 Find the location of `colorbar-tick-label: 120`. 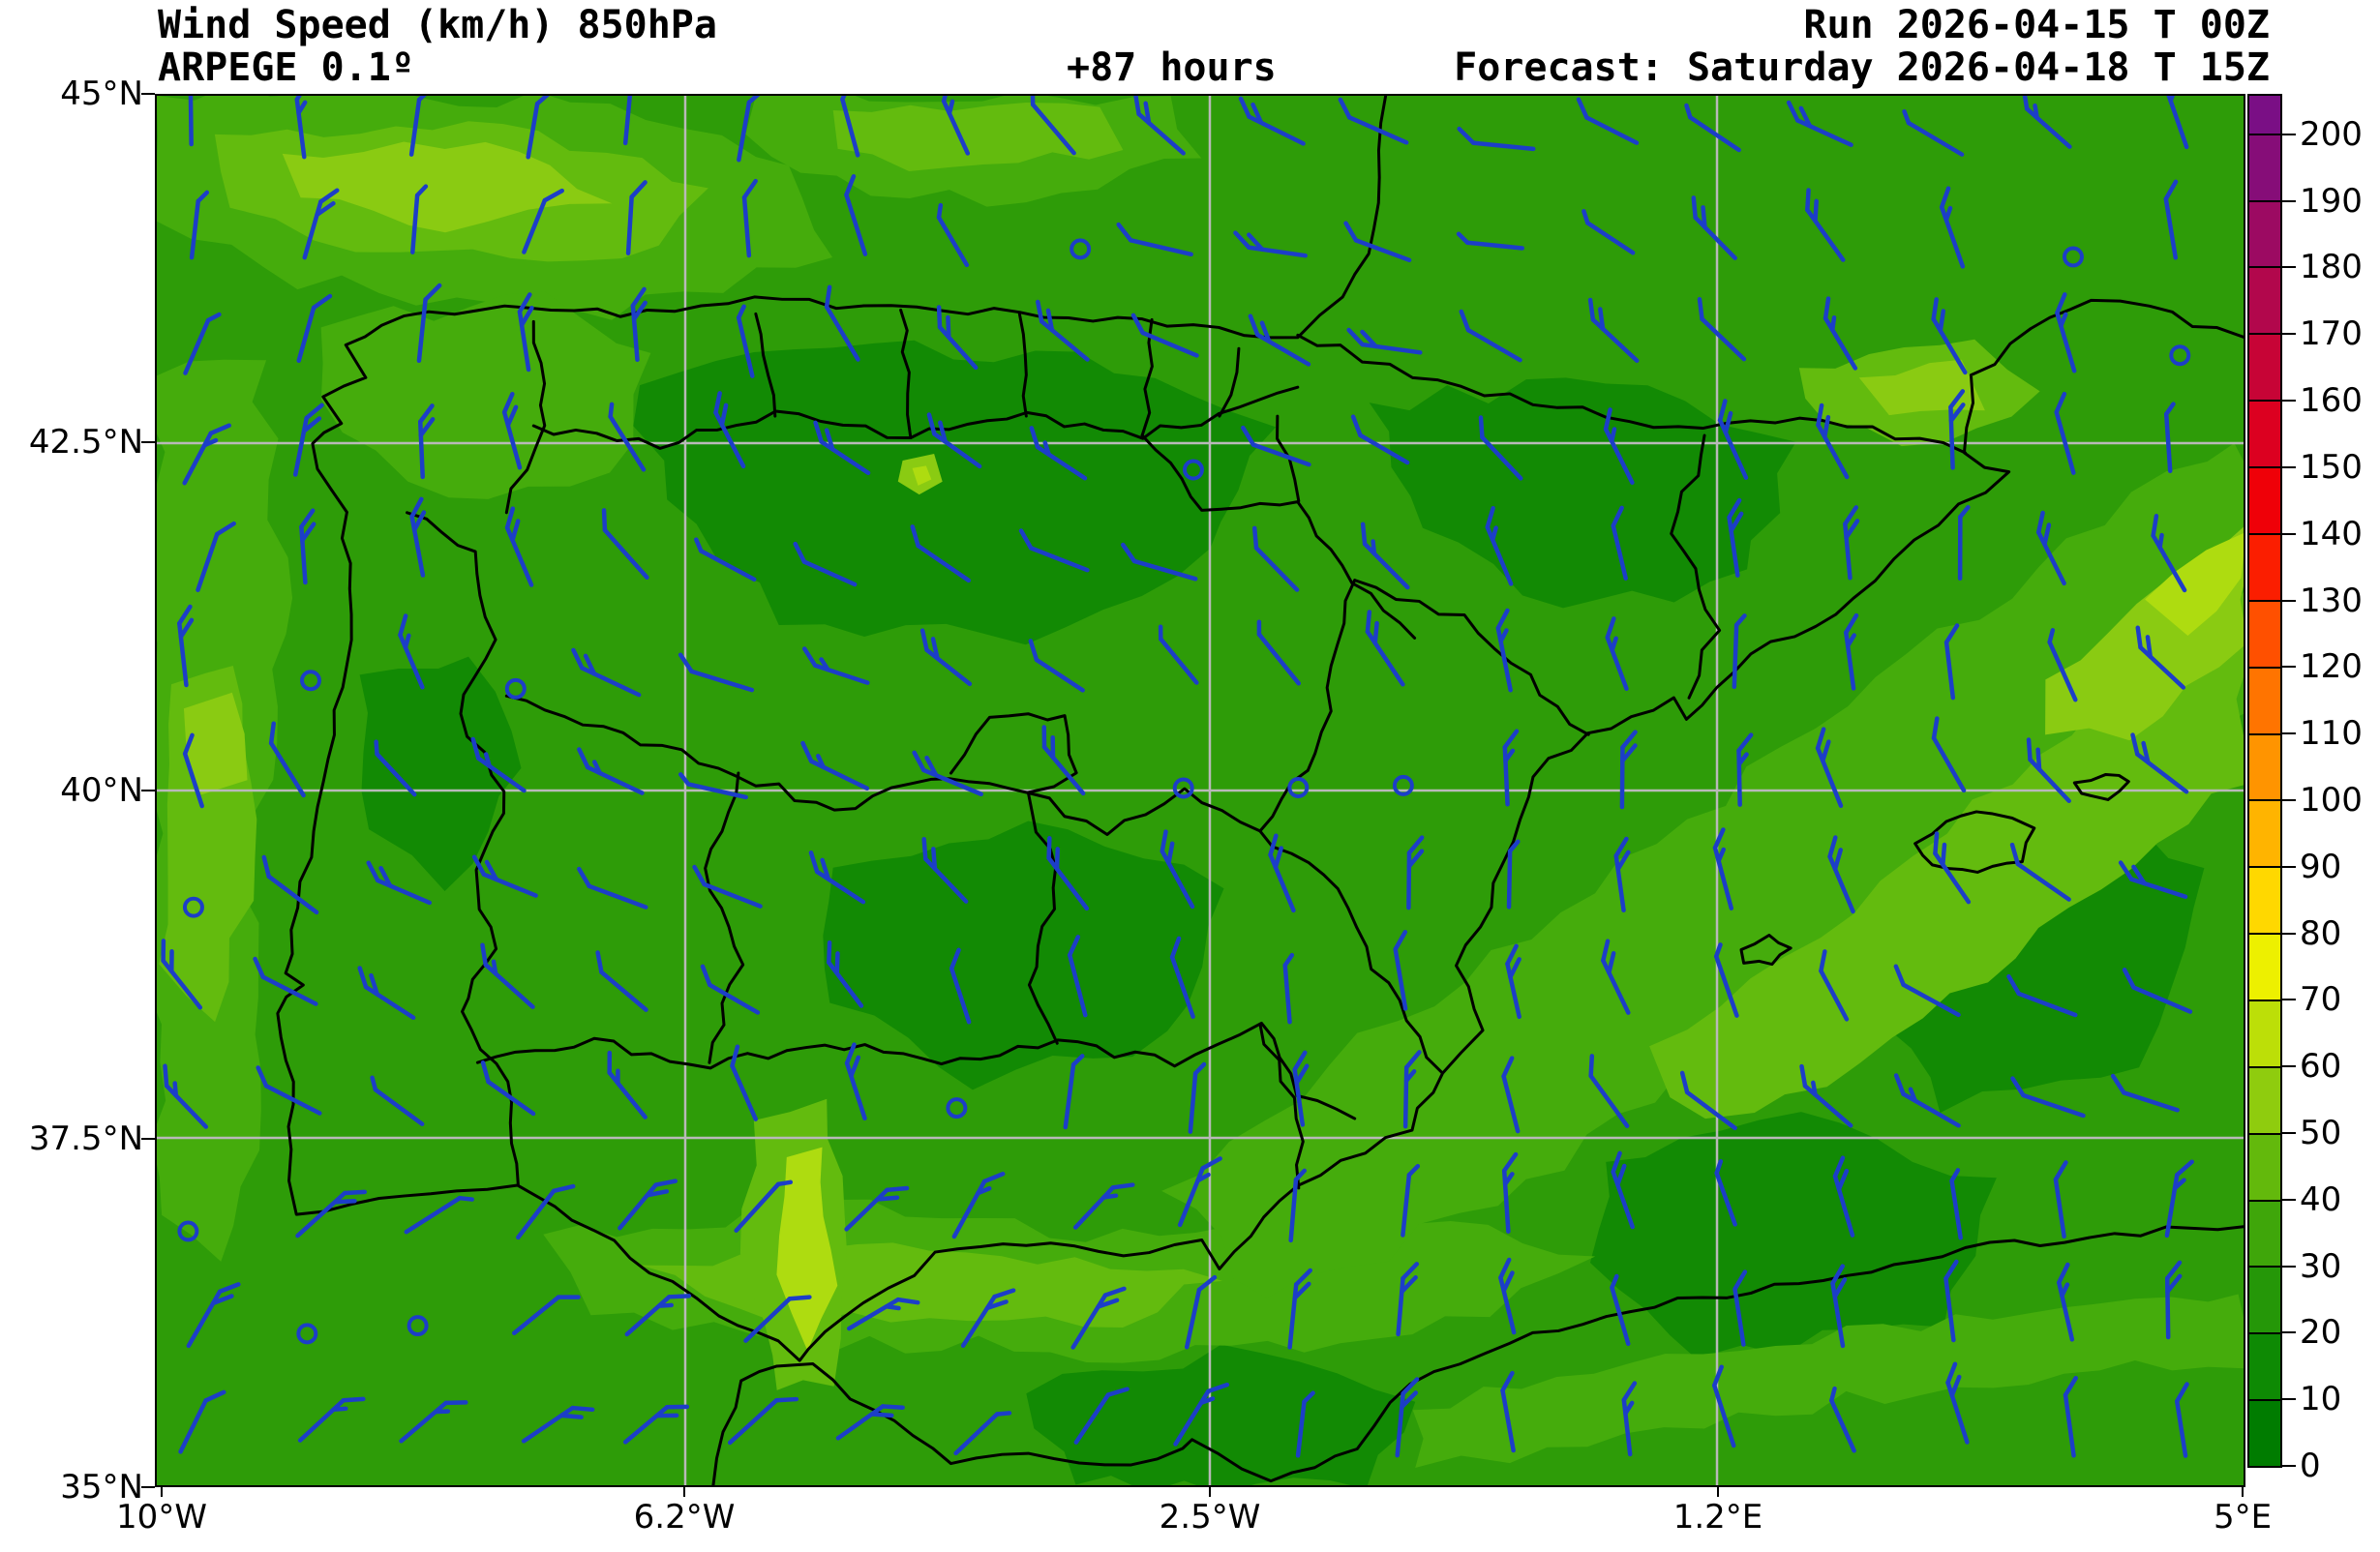

colorbar-tick-label: 120 is located at coordinates (2331, 667).